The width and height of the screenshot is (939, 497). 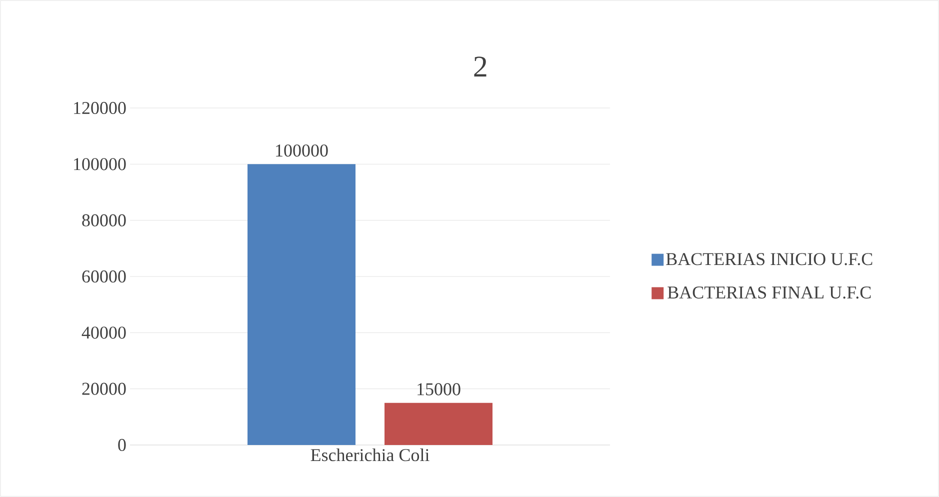 What do you see at coordinates (769, 259) in the screenshot?
I see `legend-label: BACTERIAS INICIO U.F.C` at bounding box center [769, 259].